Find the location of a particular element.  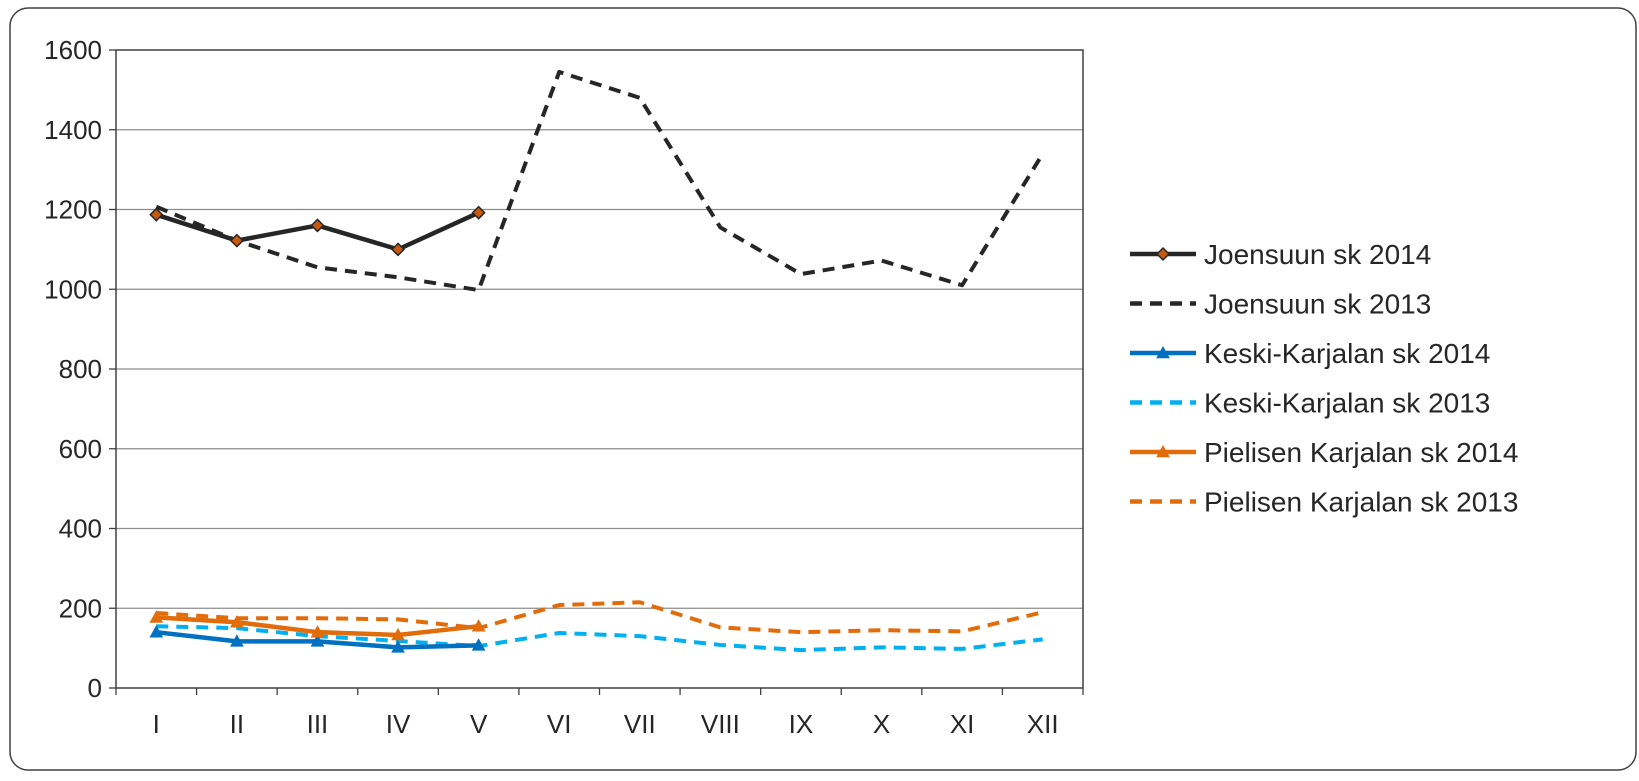

x-tick-label: III is located at coordinates (318, 724).